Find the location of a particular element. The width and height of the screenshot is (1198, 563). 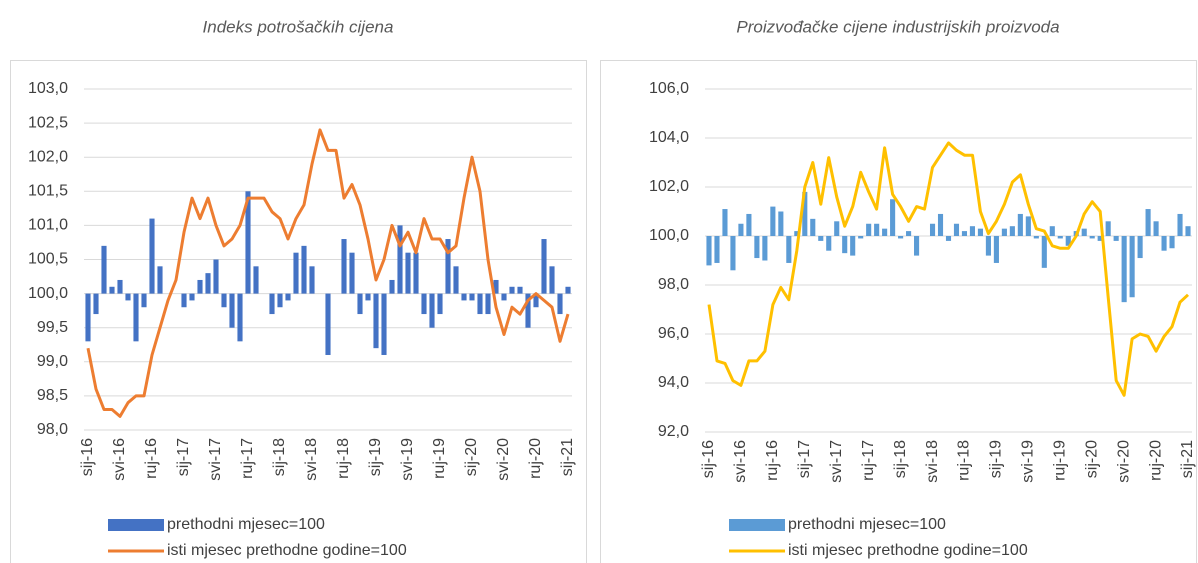

x-tick-label: svi-19 is located at coordinates (1028, 461).